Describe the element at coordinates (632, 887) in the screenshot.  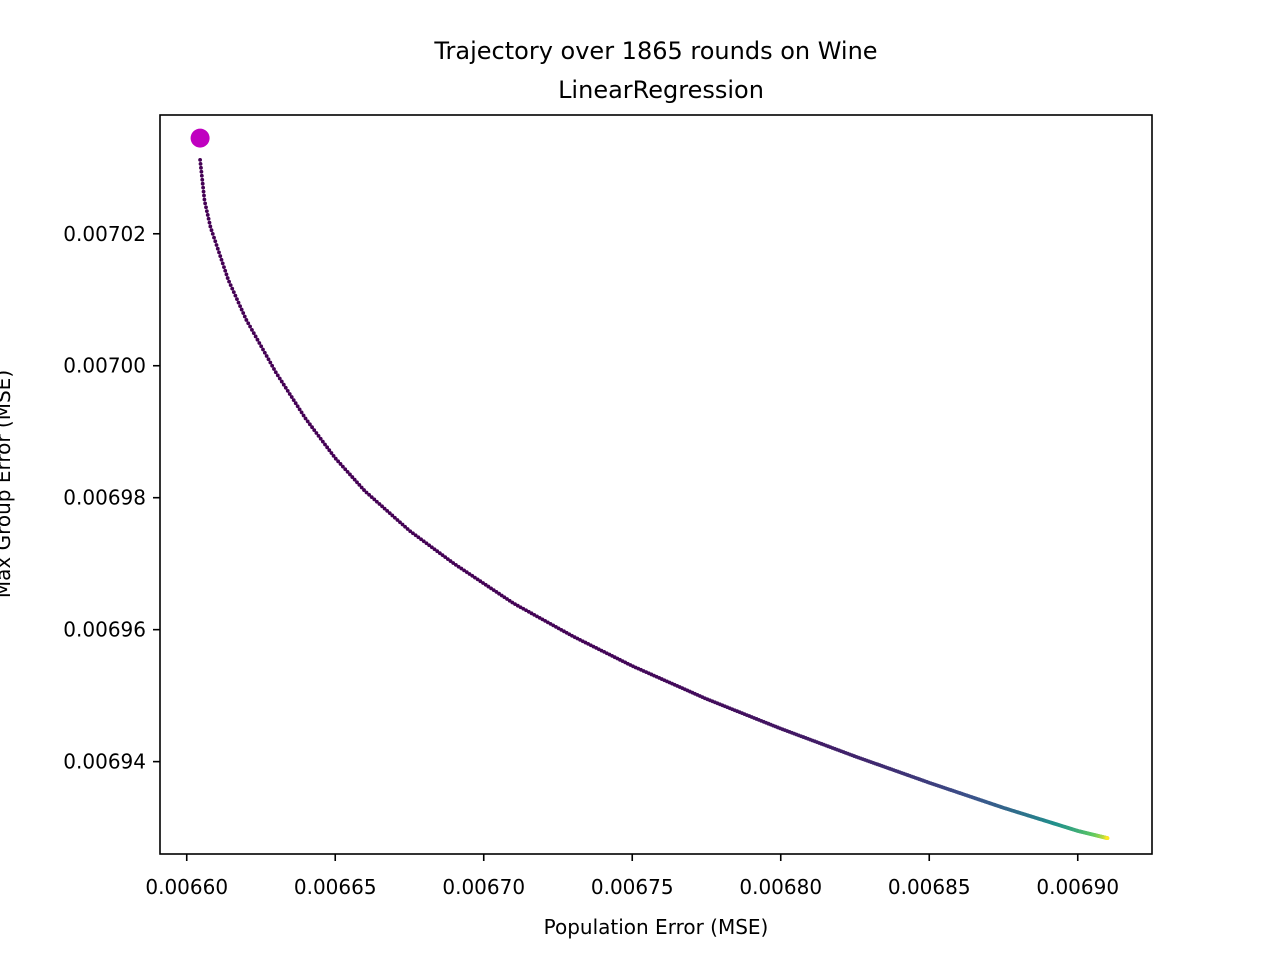
I see `x-tick-label: 0.00675` at that location.